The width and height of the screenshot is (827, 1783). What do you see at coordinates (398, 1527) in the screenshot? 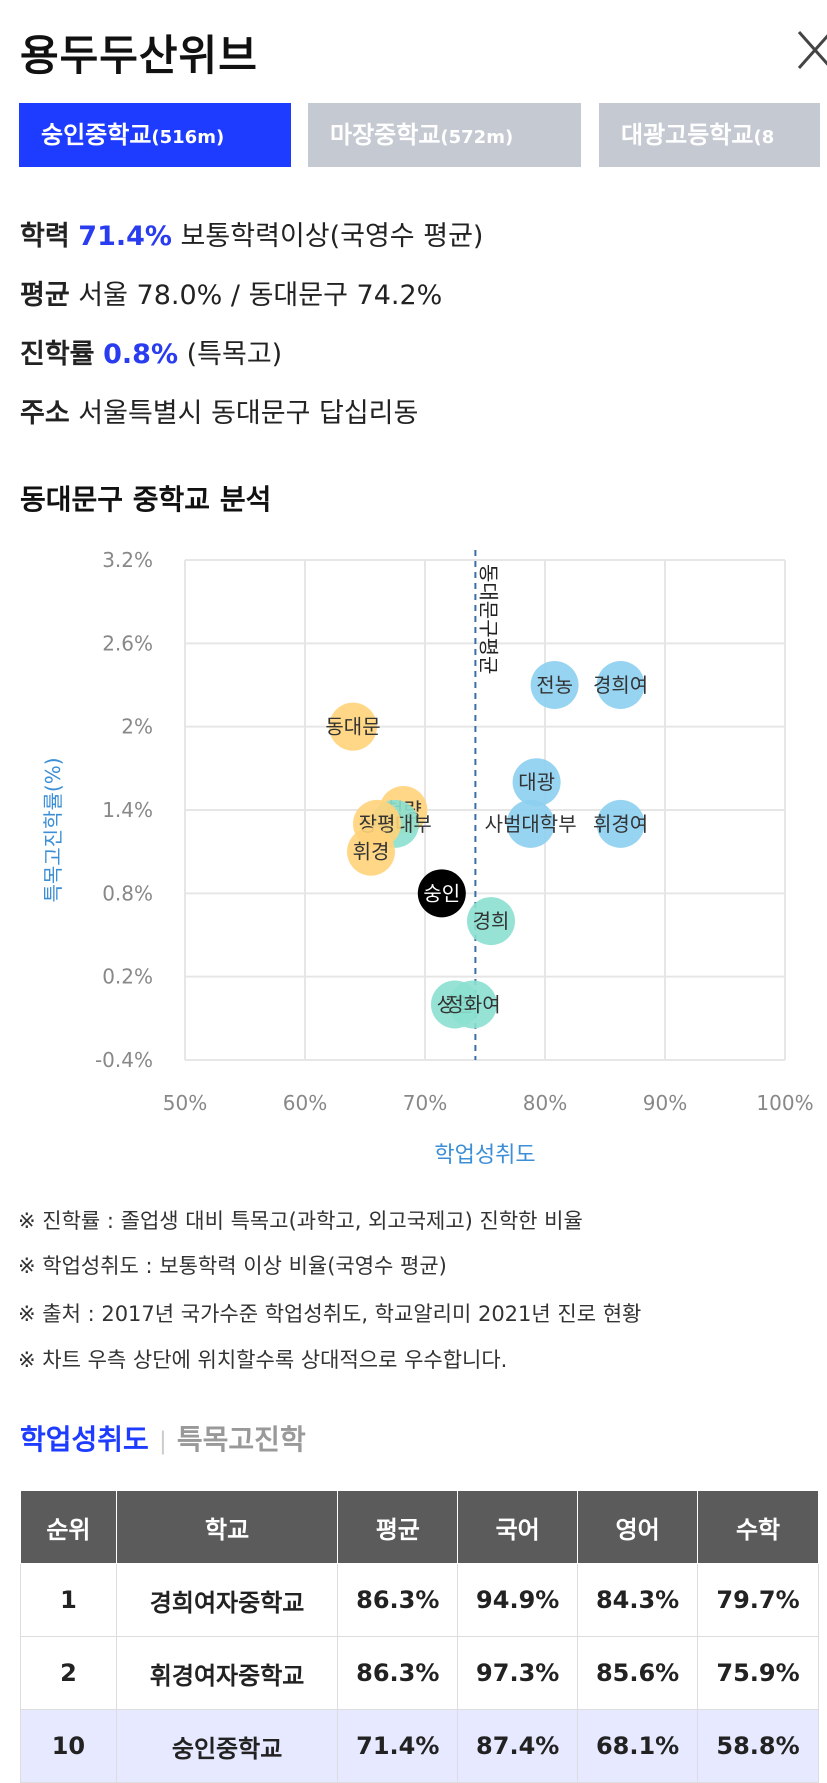
I see `col-average: 평균` at bounding box center [398, 1527].